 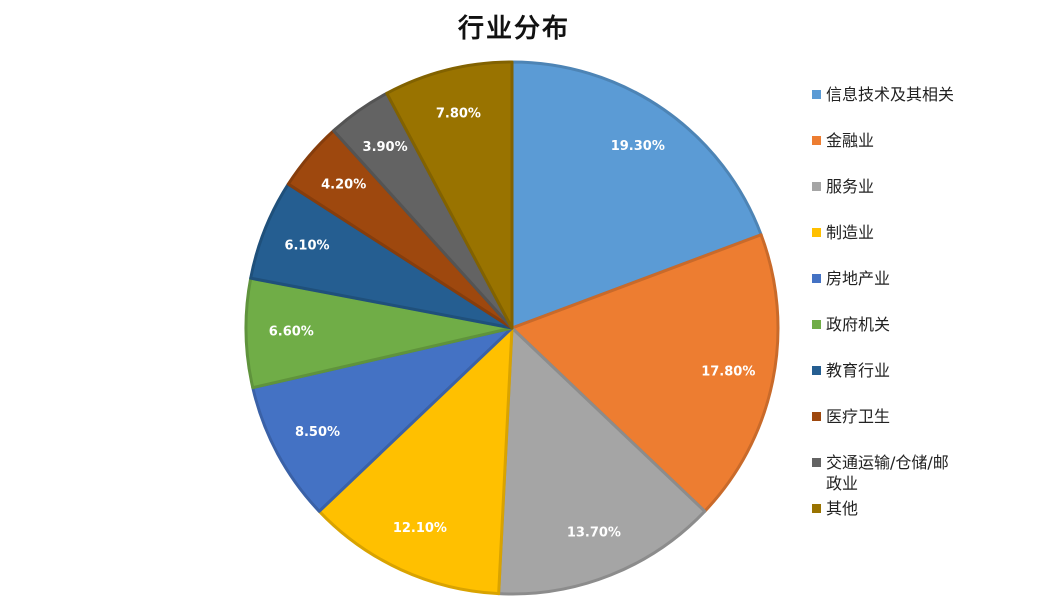 I want to click on data-label: 4.20%, so click(x=343, y=185).